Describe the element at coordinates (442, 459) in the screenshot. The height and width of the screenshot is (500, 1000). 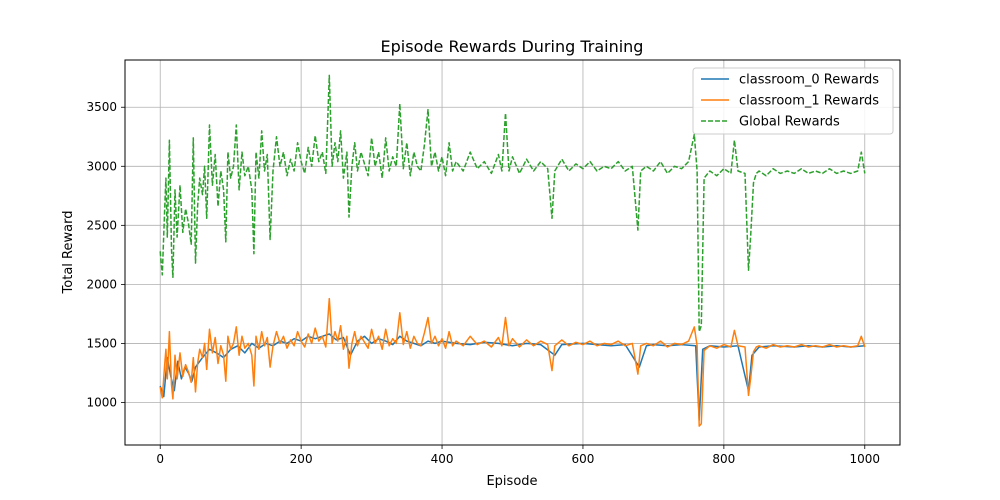
I see `x-tick-label: 400` at that location.